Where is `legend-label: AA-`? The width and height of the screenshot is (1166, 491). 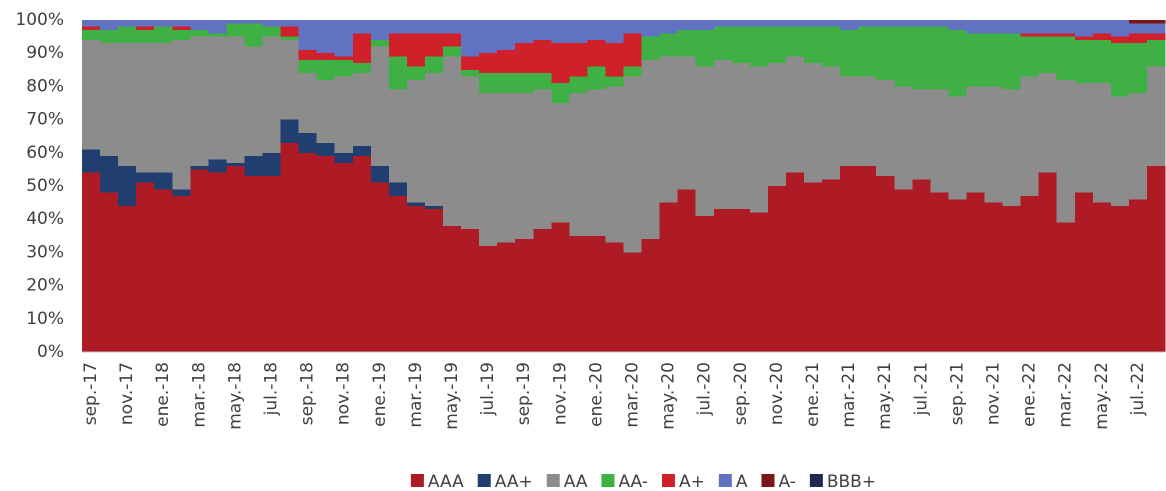 legend-label: AA- is located at coordinates (633, 481).